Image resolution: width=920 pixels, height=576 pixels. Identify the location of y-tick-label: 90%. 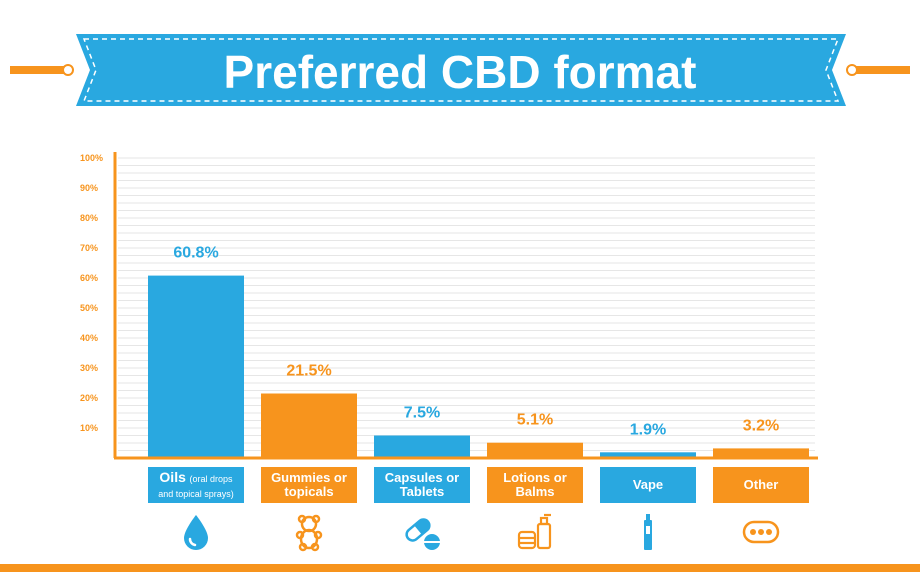
(89, 188).